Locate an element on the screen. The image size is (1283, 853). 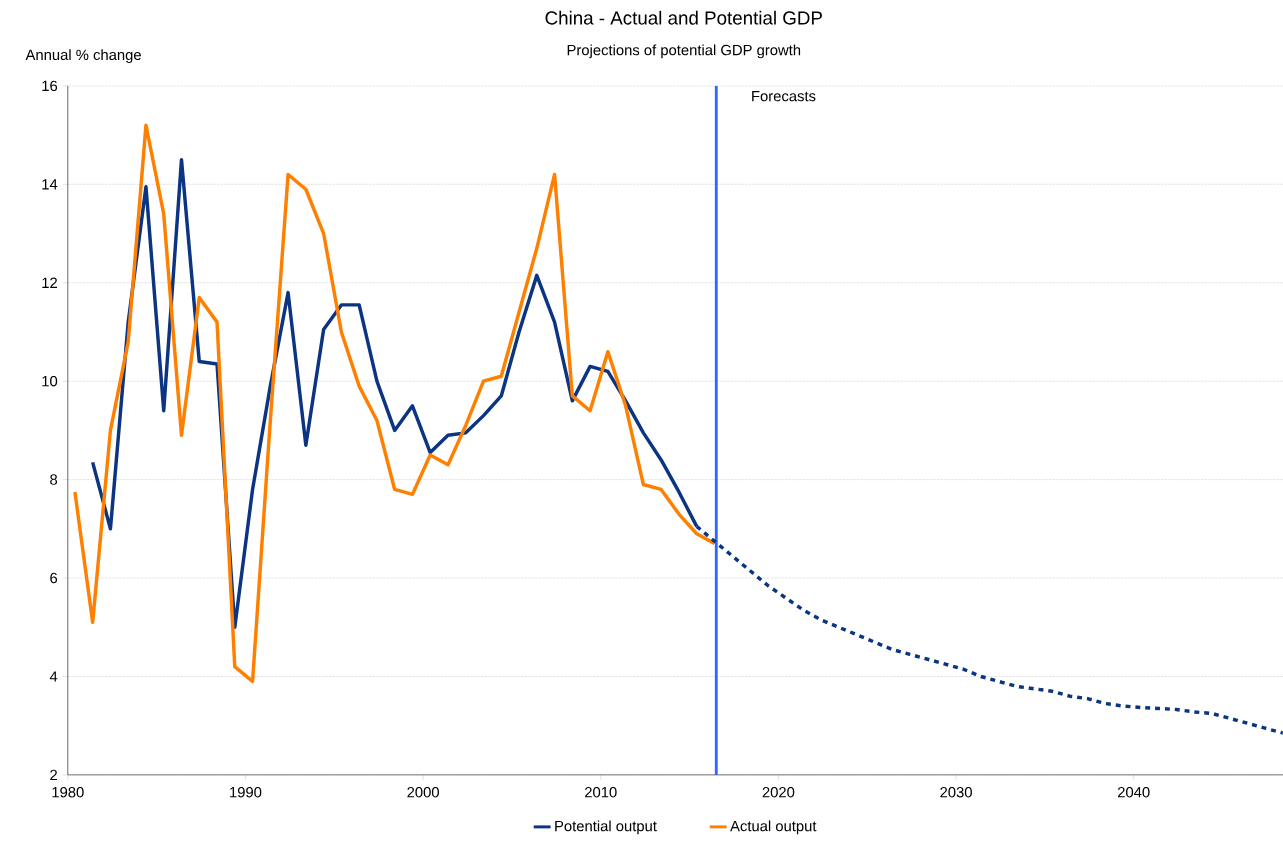
x-tick-label: 2040 is located at coordinates (1133, 792).